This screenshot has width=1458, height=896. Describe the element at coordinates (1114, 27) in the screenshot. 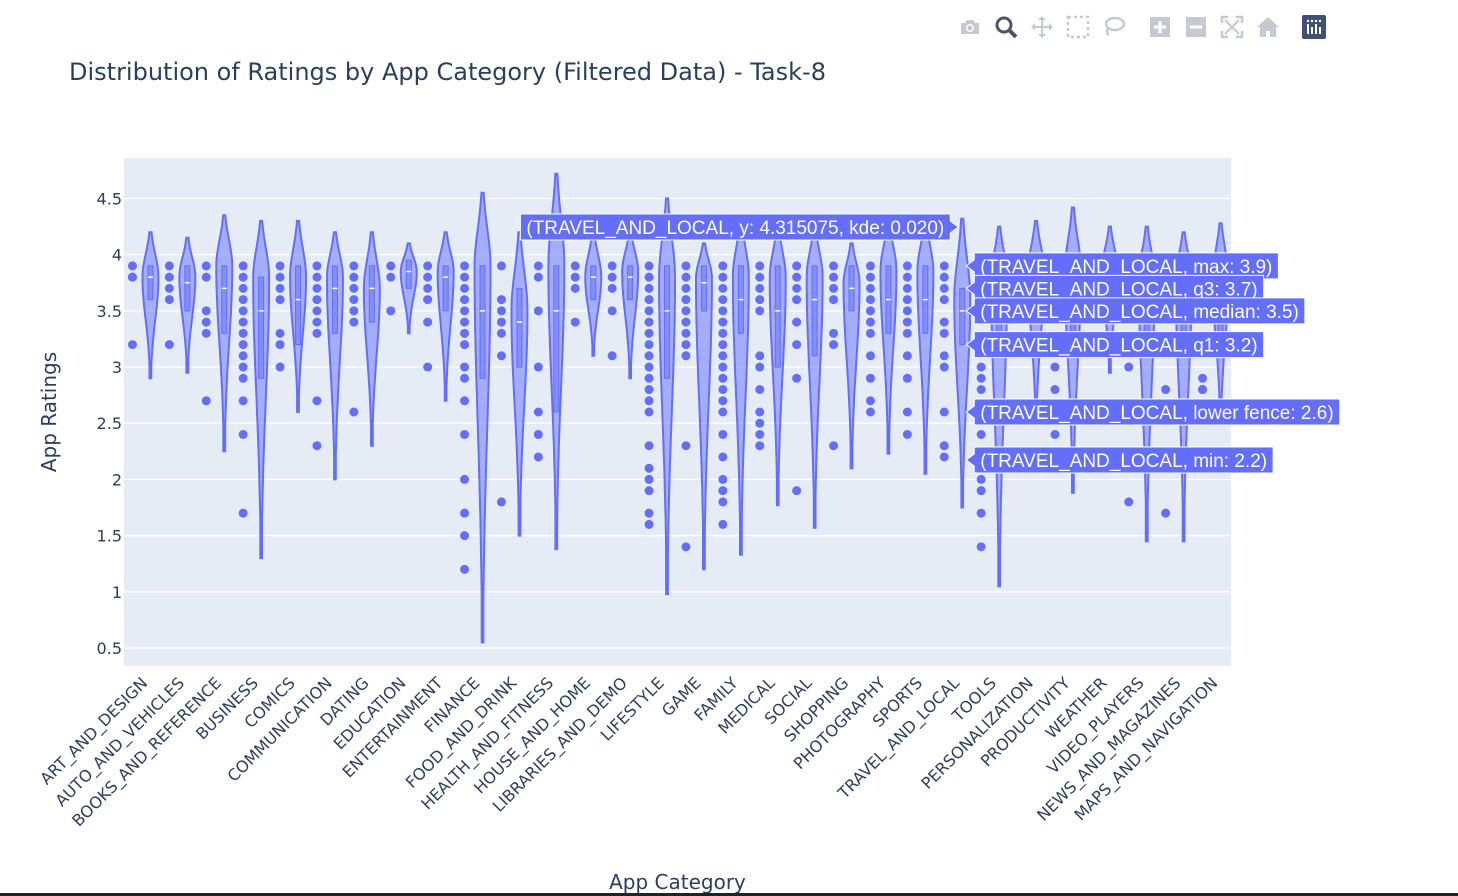

I see `lasso-icon` at that location.